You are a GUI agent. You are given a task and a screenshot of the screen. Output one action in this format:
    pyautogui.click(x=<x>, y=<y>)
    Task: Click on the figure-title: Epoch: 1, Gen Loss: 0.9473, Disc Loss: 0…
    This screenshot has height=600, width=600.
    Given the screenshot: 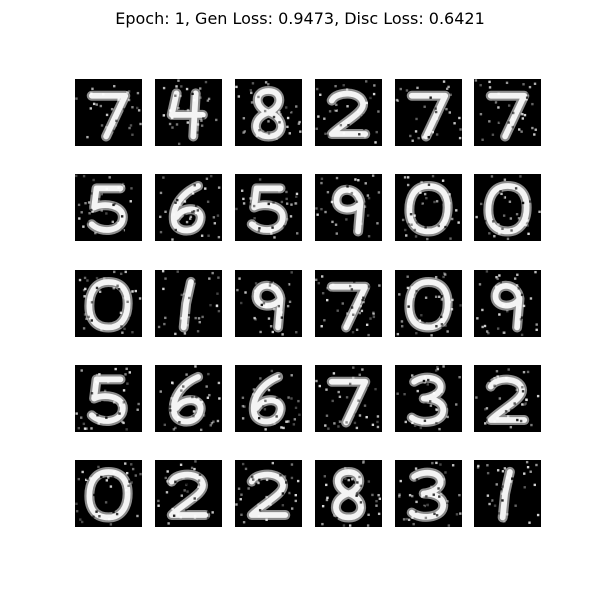 What is the action you would take?
    pyautogui.click(x=300, y=18)
    